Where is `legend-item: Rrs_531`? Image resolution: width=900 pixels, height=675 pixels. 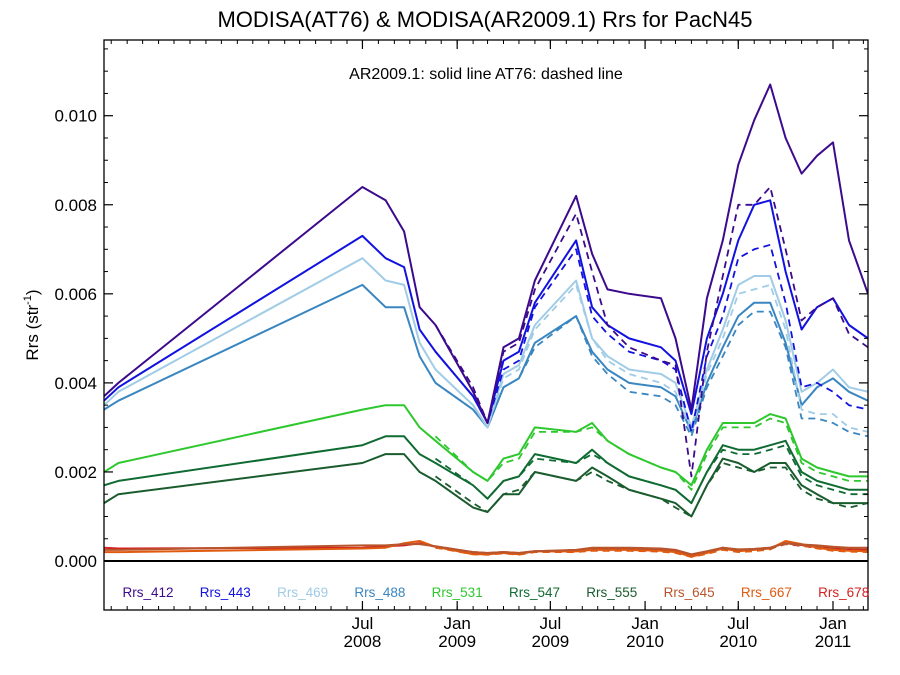
legend-item: Rrs_531 is located at coordinates (457, 592).